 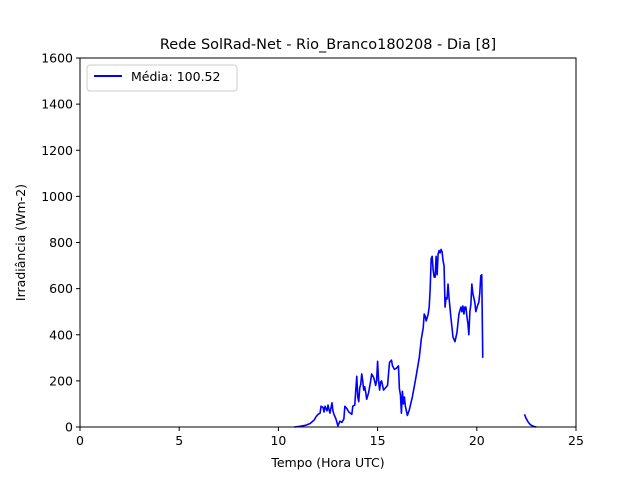 I want to click on series-line, so click(x=389, y=338).